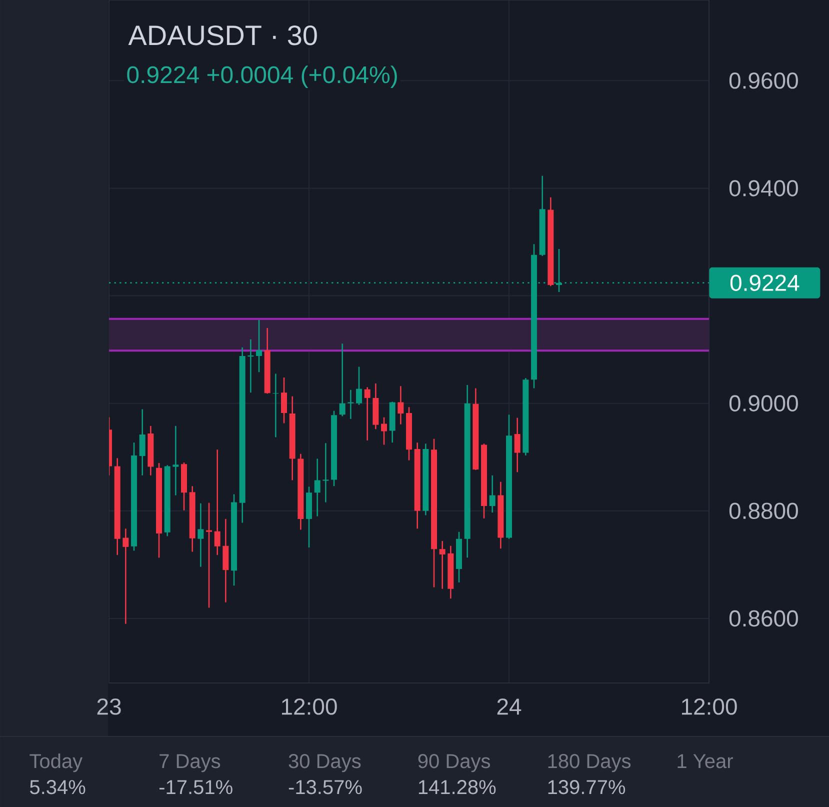 This screenshot has width=829, height=807. I want to click on y-tick-label: 0.8600, so click(763, 618).